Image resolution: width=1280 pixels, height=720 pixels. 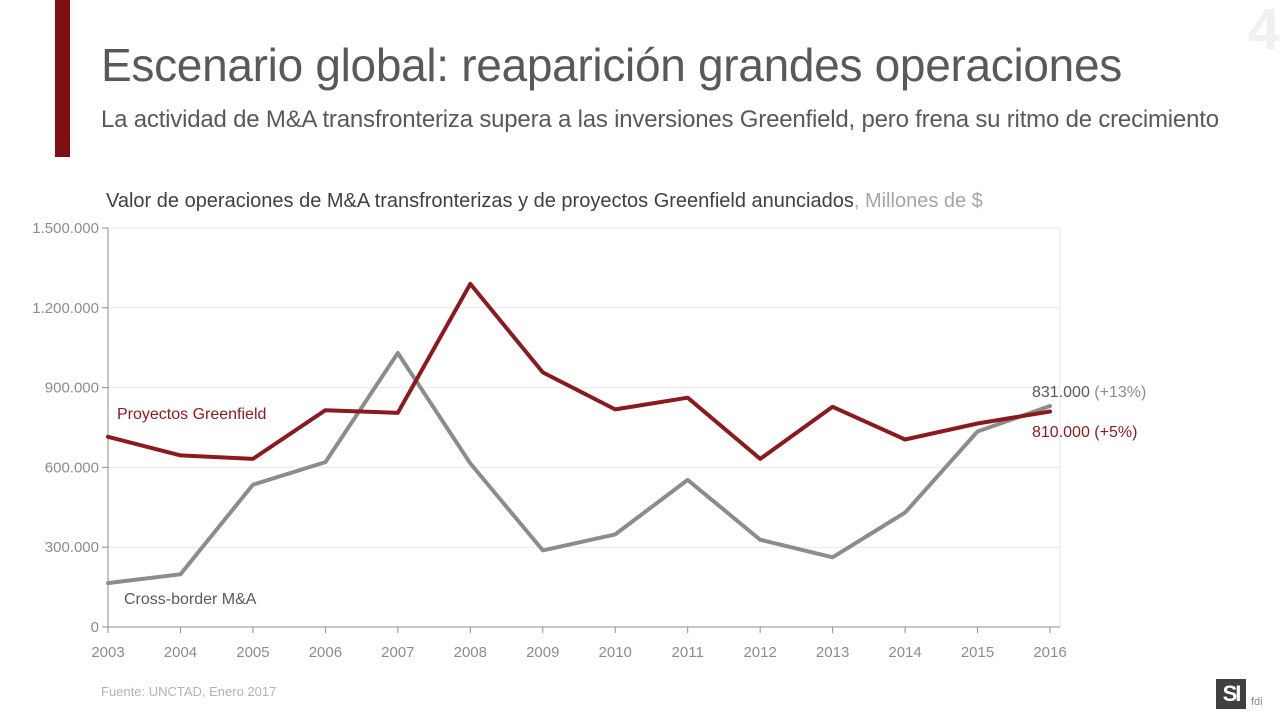 What do you see at coordinates (615, 652) in the screenshot?
I see `x-tick-label: 2010` at bounding box center [615, 652].